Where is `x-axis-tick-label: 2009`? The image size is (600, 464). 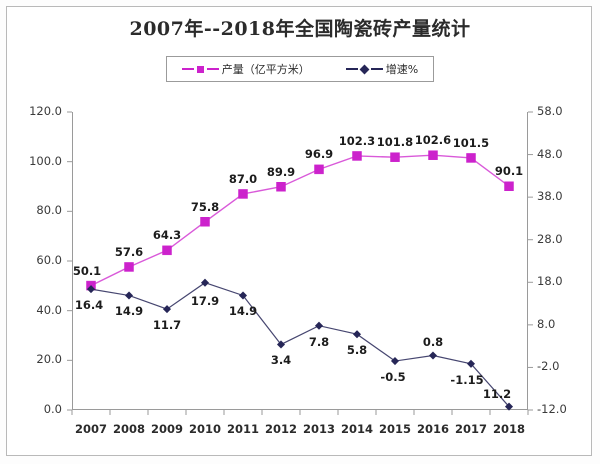
x-axis-tick-label: 2009 is located at coordinates (166, 429).